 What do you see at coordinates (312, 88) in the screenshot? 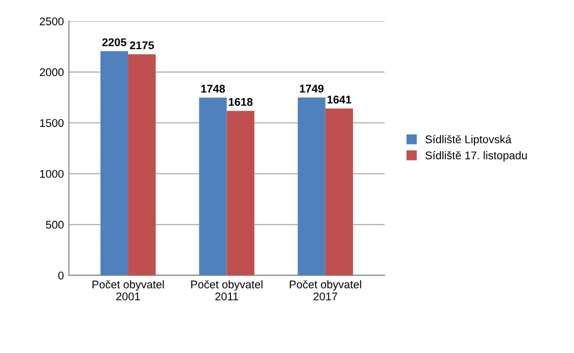
I see `data-label: 1749` at bounding box center [312, 88].